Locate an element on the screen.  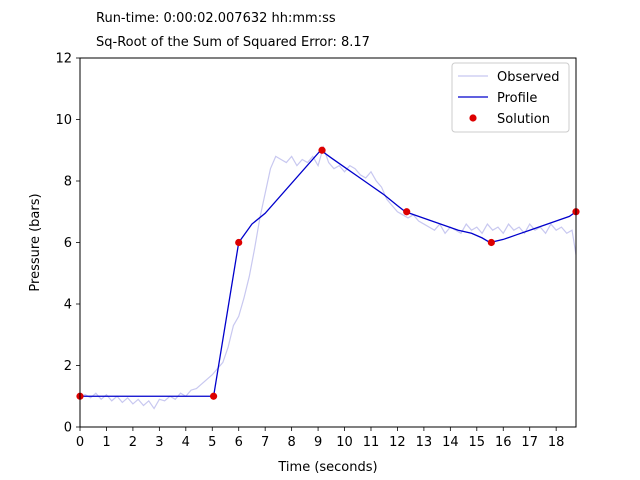
x-tick-label: 1 is located at coordinates (106, 442).